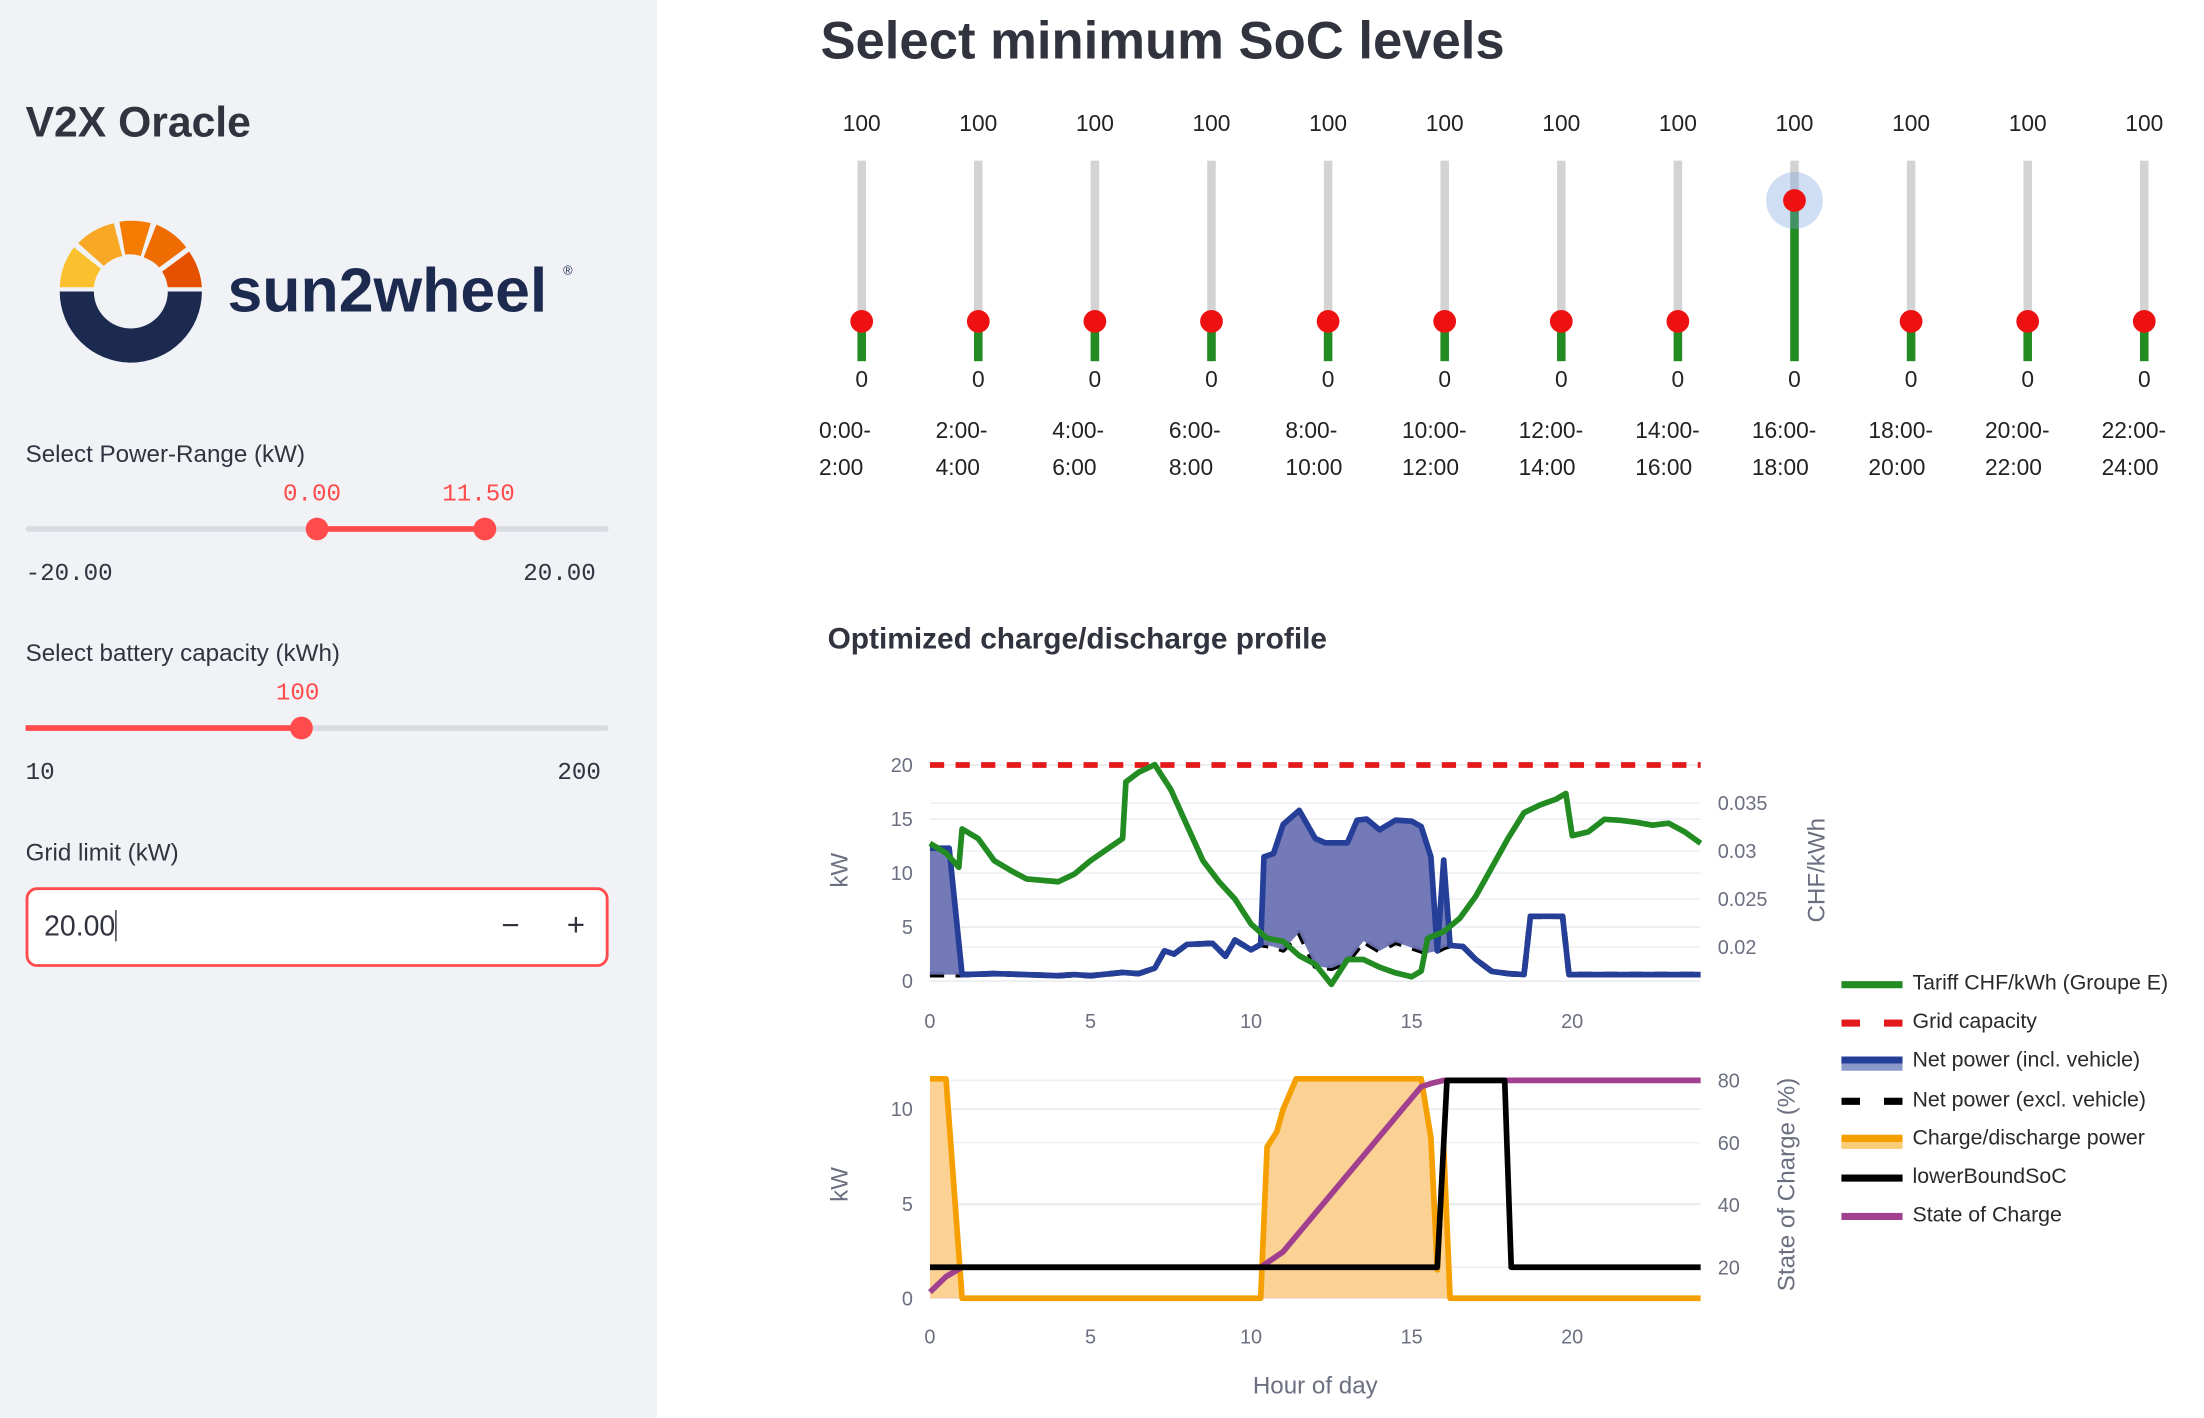 Image resolution: width=2204 pixels, height=1418 pixels. Describe the element at coordinates (1090, 1022) in the screenshot. I see `x-tick-label: 5` at that location.